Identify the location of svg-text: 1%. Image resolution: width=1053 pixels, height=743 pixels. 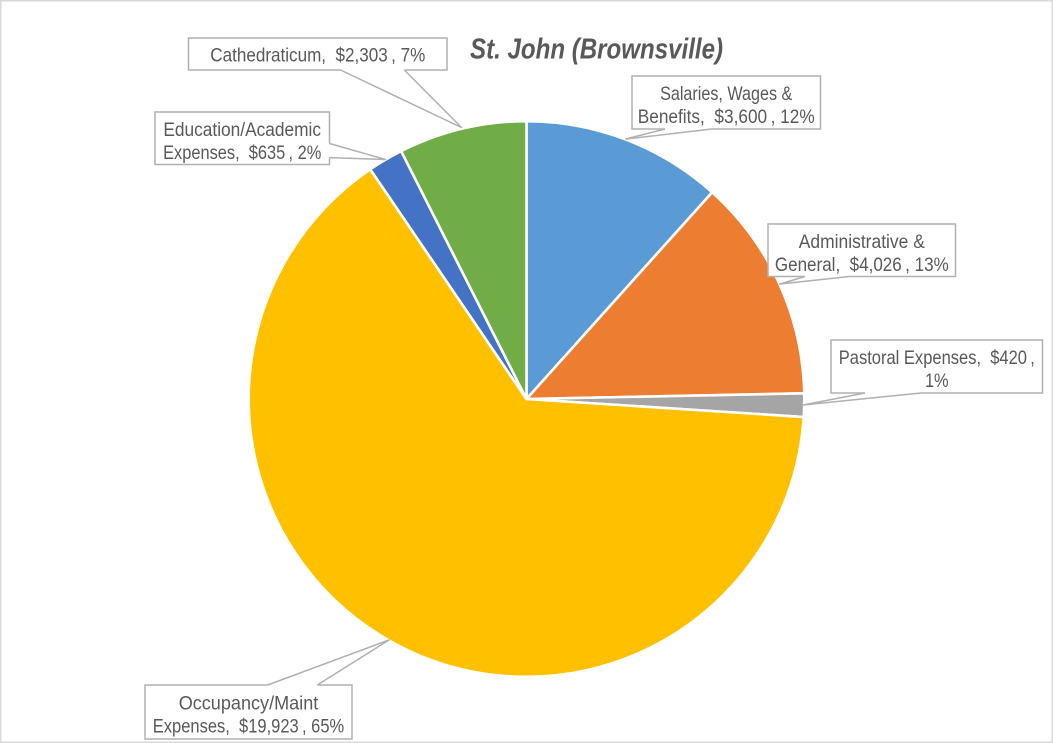
(937, 381).